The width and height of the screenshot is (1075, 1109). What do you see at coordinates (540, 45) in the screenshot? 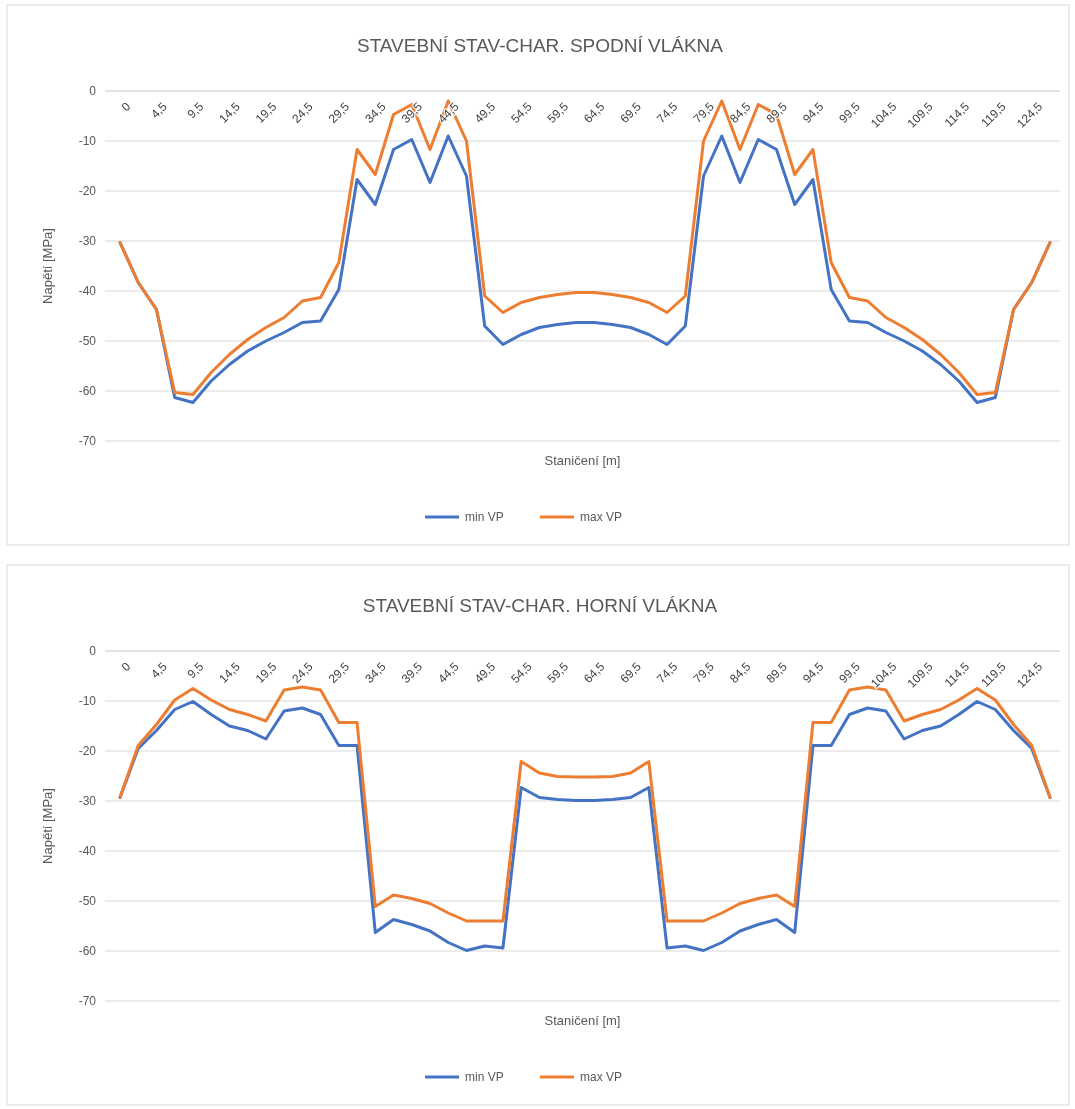
I see `chart-title: STAVEBNÍ STAV-CHAR. SPODNÍ VLÁKNA` at bounding box center [540, 45].